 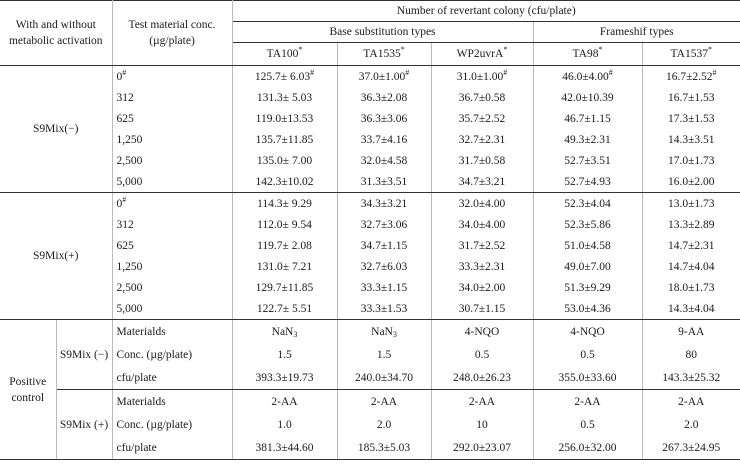 What do you see at coordinates (588, 245) in the screenshot?
I see `value-cell: 51.0±4.58` at bounding box center [588, 245].